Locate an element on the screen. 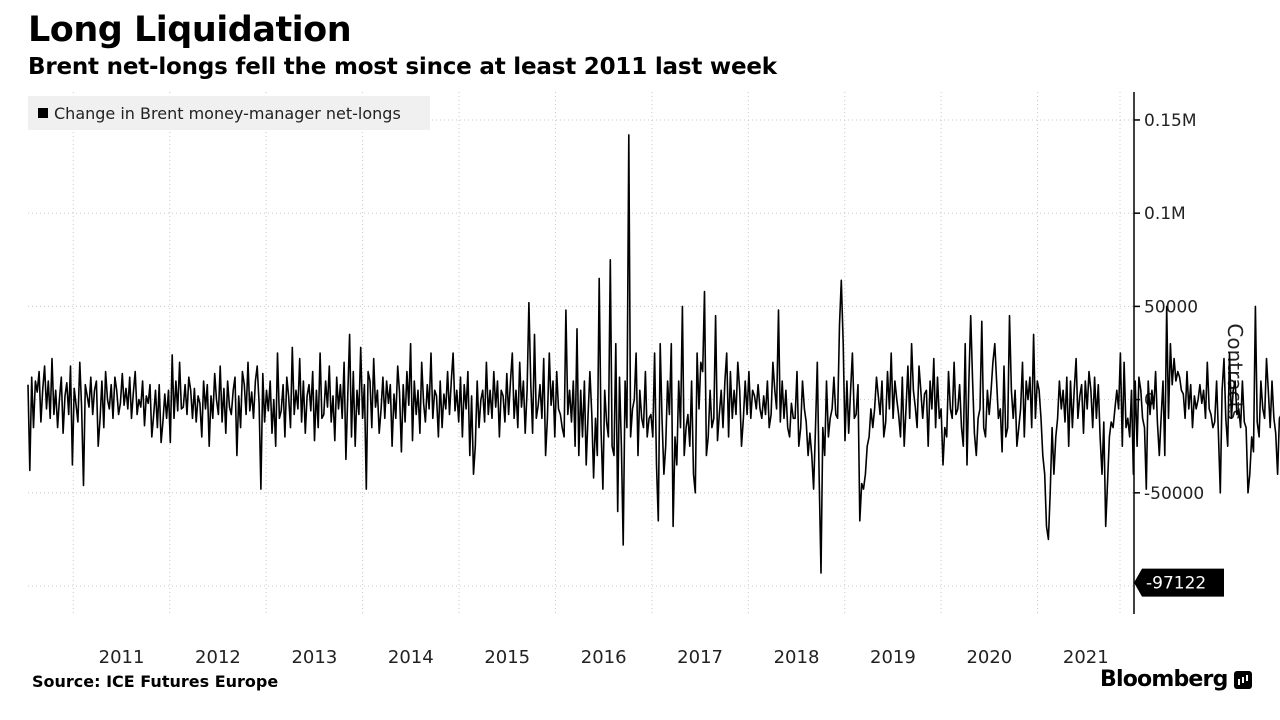 The image size is (1280, 720). legend-swatch-icon is located at coordinates (43, 113).